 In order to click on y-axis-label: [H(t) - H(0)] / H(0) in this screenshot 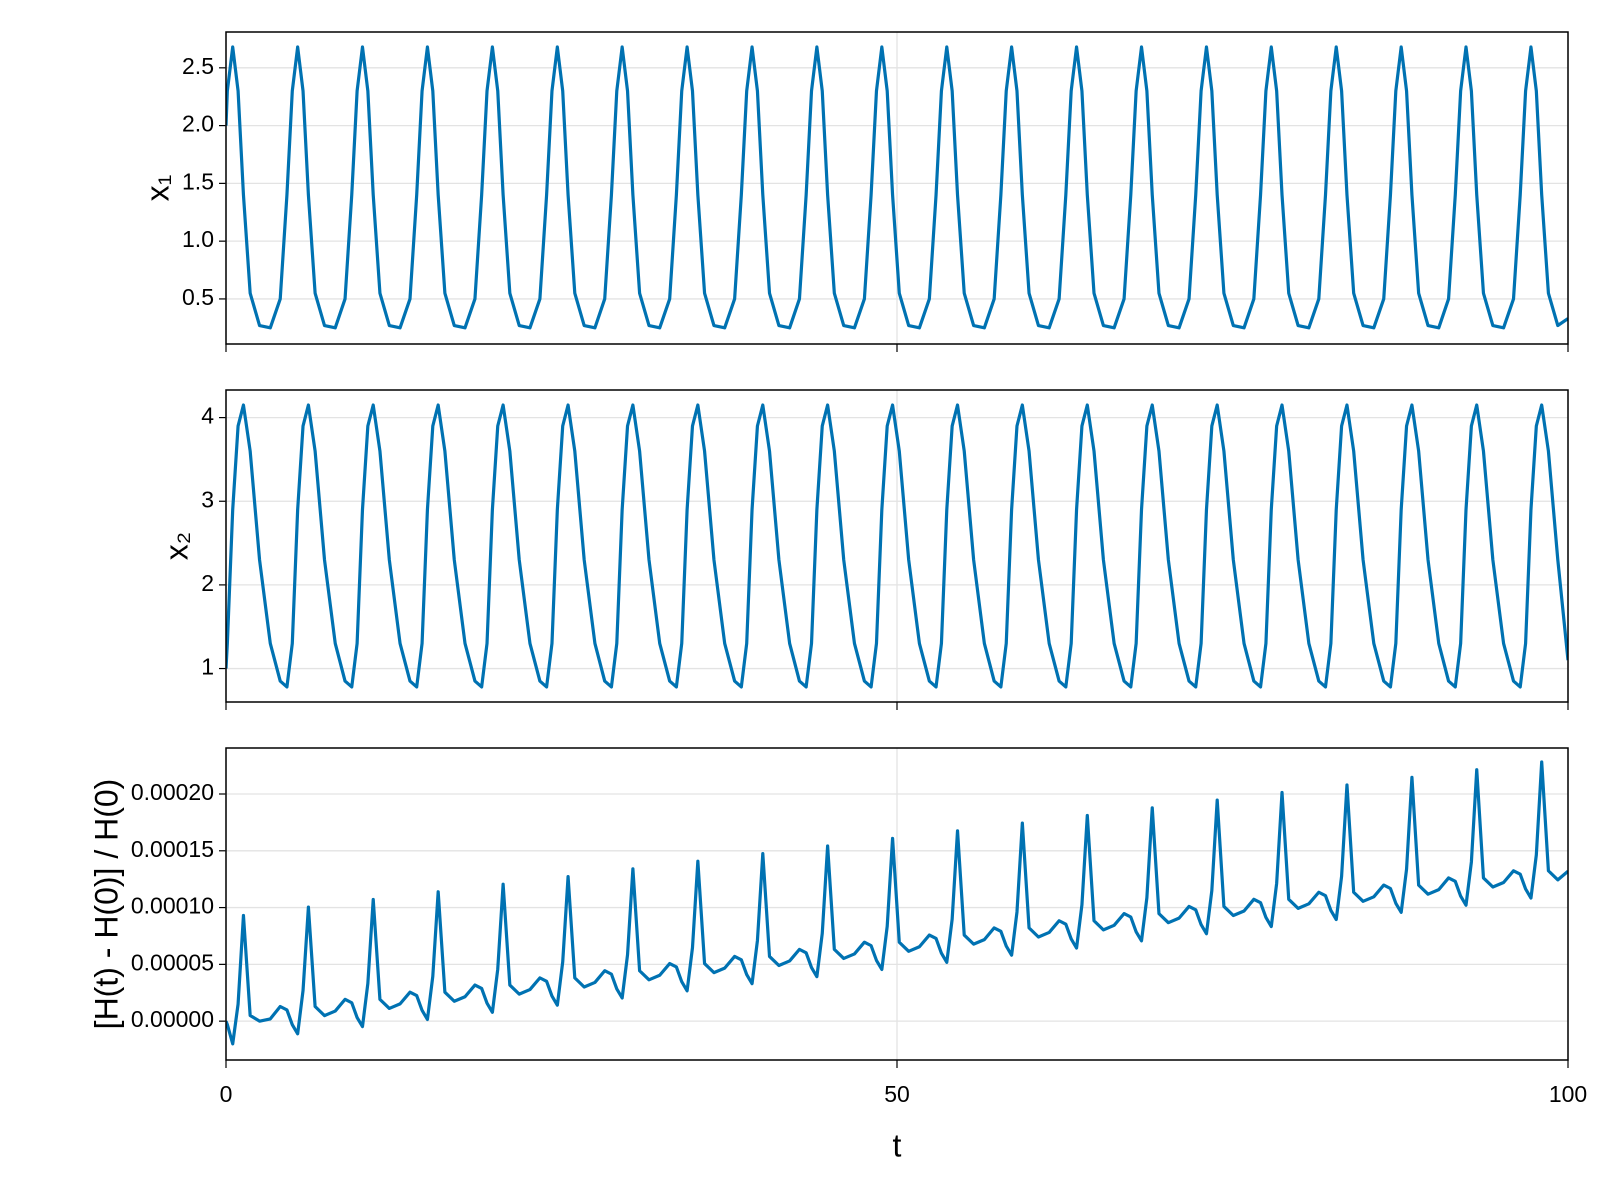, I will do `click(106, 904)`.